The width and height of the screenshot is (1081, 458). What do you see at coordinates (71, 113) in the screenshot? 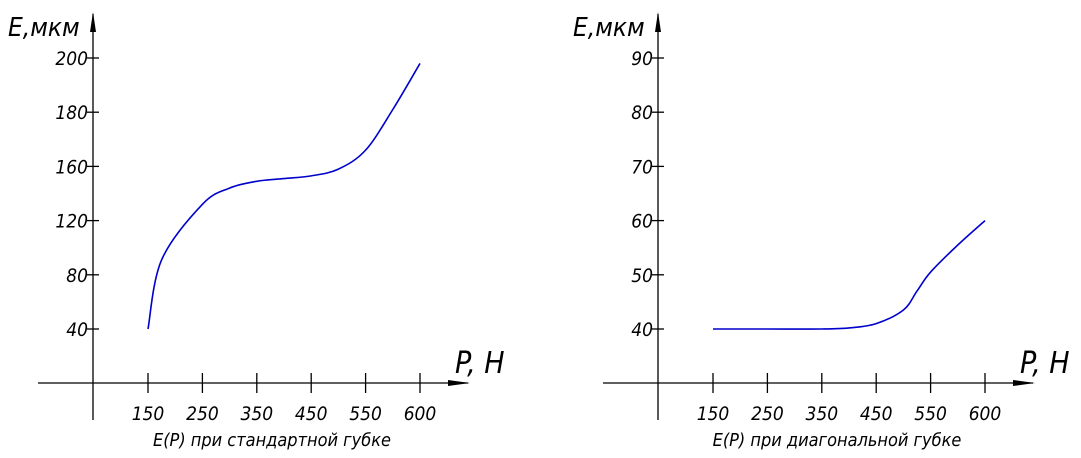
I see `y-tick-label: 180` at bounding box center [71, 113].